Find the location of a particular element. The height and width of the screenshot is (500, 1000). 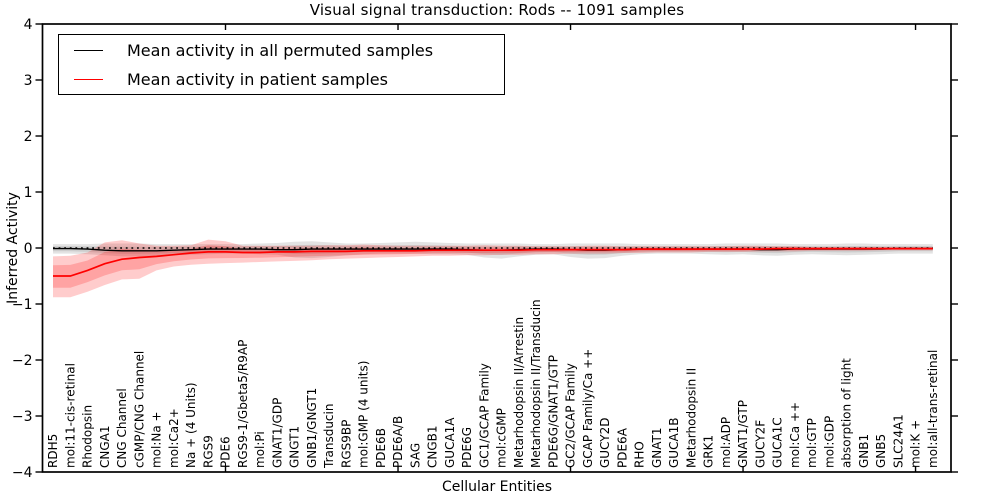

x-tick-label: Metarhodopsin II/Transducin is located at coordinates (536, 383).